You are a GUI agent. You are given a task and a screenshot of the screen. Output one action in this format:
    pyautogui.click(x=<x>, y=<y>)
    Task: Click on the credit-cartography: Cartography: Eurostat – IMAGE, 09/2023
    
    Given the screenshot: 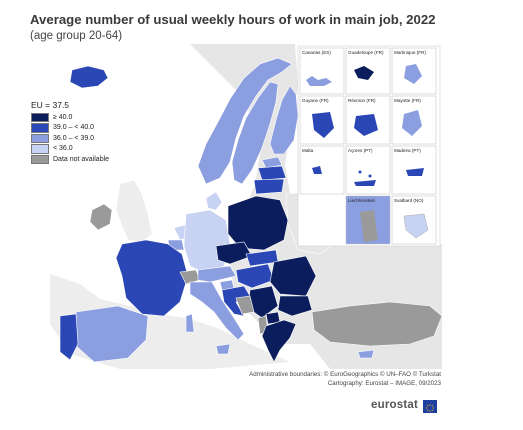 What is the action you would take?
    pyautogui.click(x=384, y=383)
    